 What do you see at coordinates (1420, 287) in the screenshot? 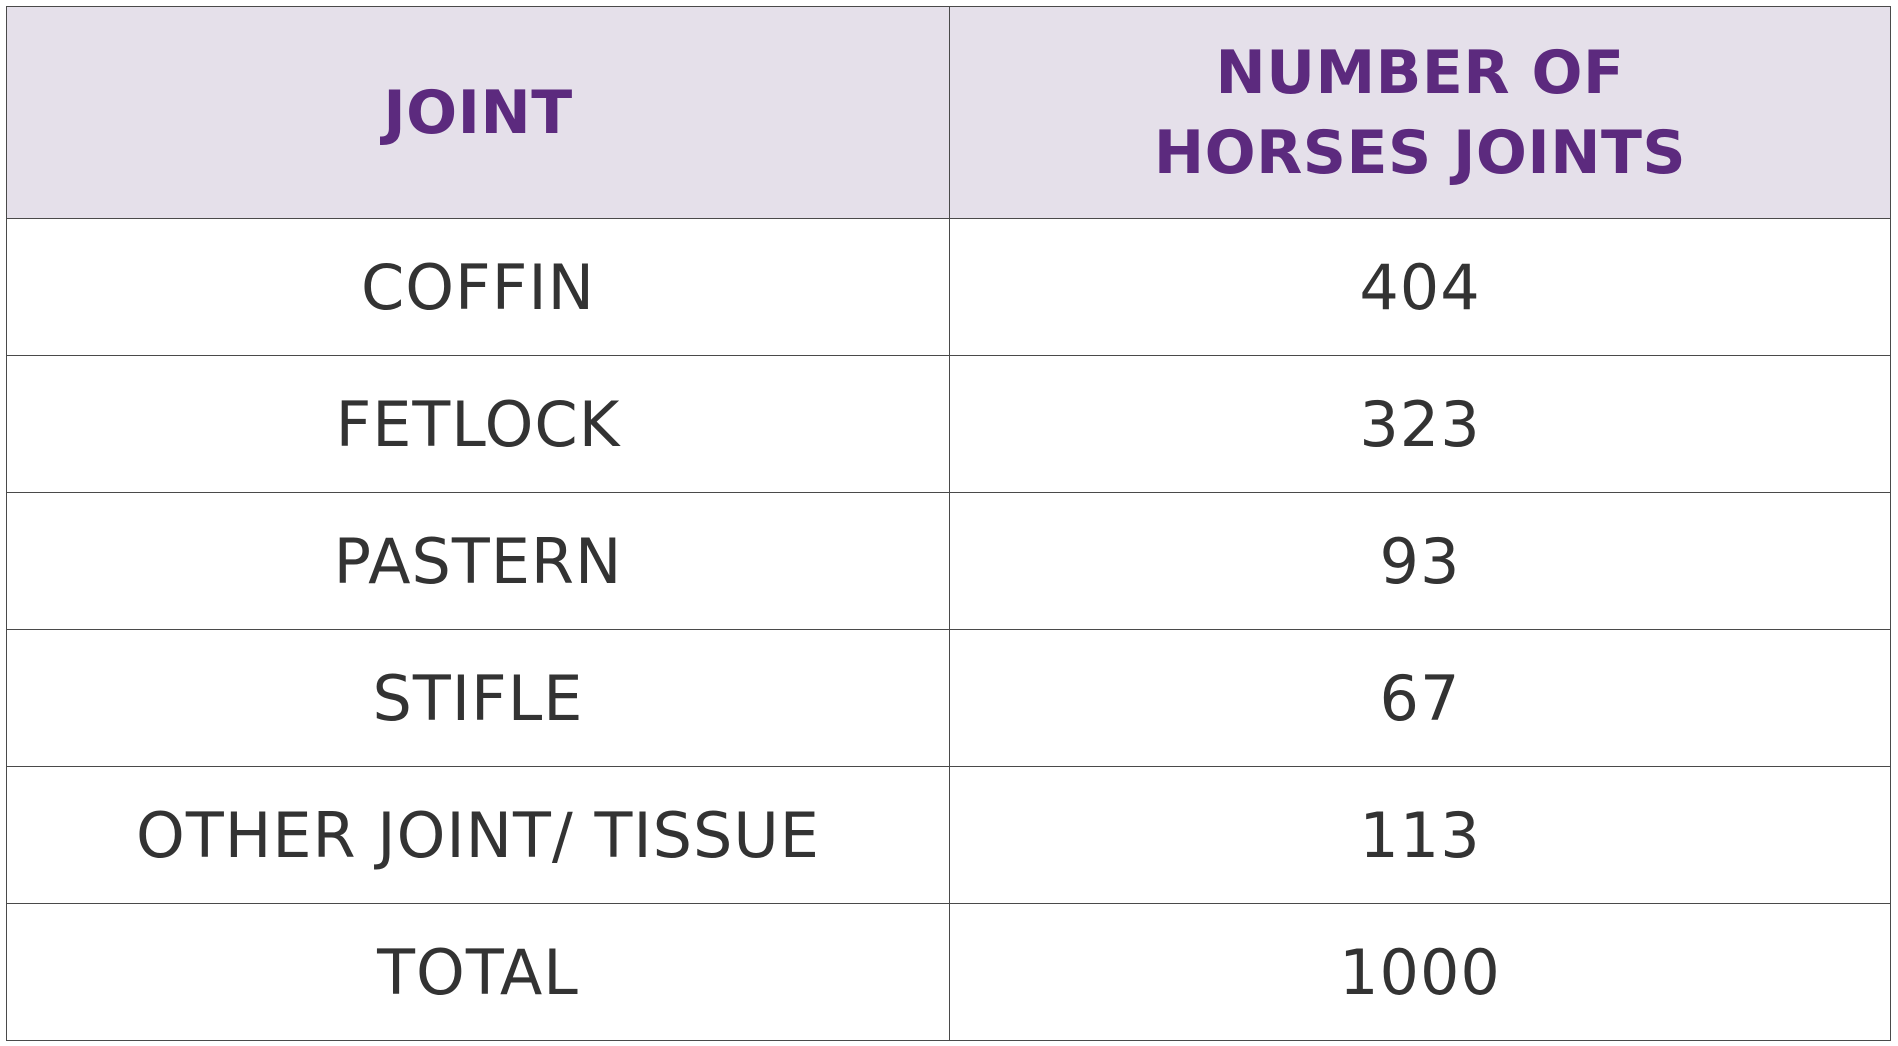
I see `count-cell: 404` at bounding box center [1420, 287].